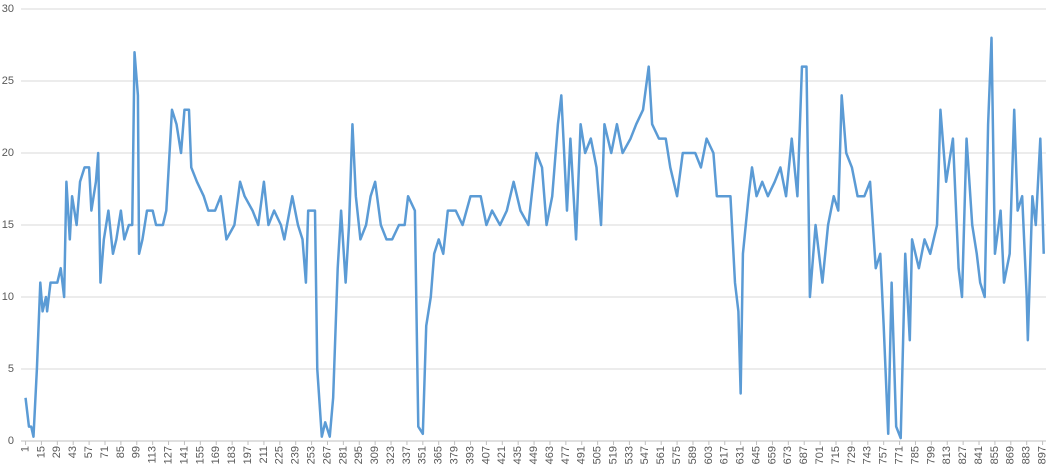  What do you see at coordinates (836, 455) in the screenshot?
I see `x-tick-label: 715` at bounding box center [836, 455].